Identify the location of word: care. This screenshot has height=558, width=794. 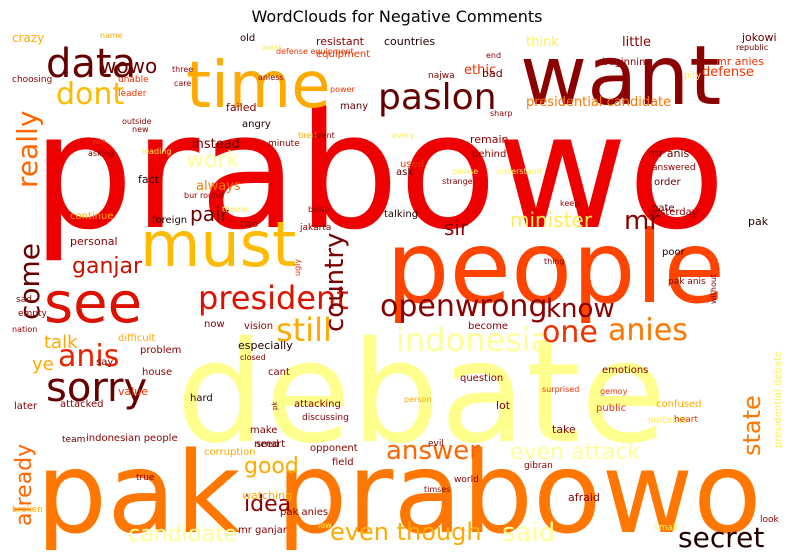
(183, 83).